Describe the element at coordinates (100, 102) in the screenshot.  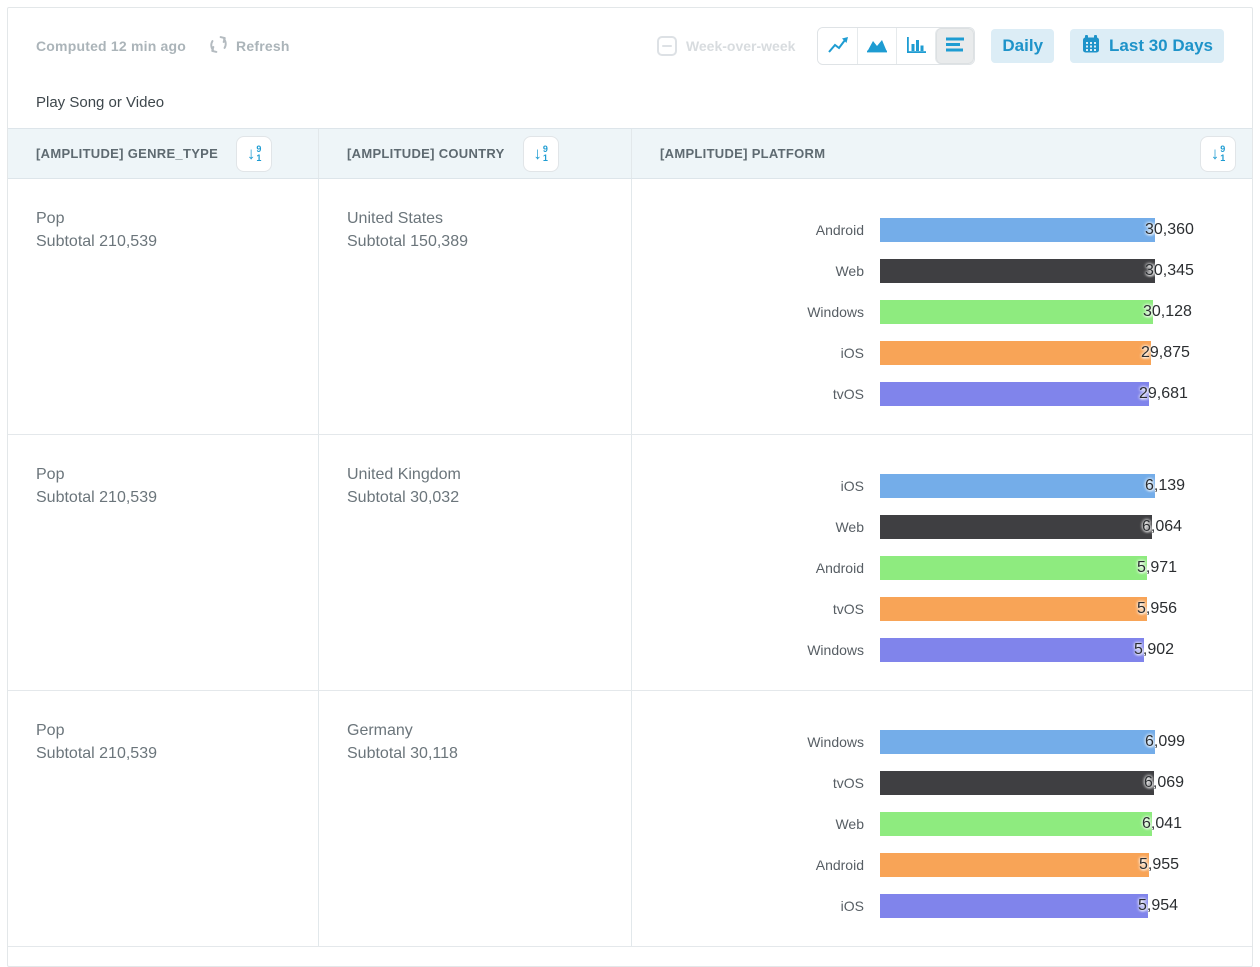
I see `event-name-label: Play Song or Video` at that location.